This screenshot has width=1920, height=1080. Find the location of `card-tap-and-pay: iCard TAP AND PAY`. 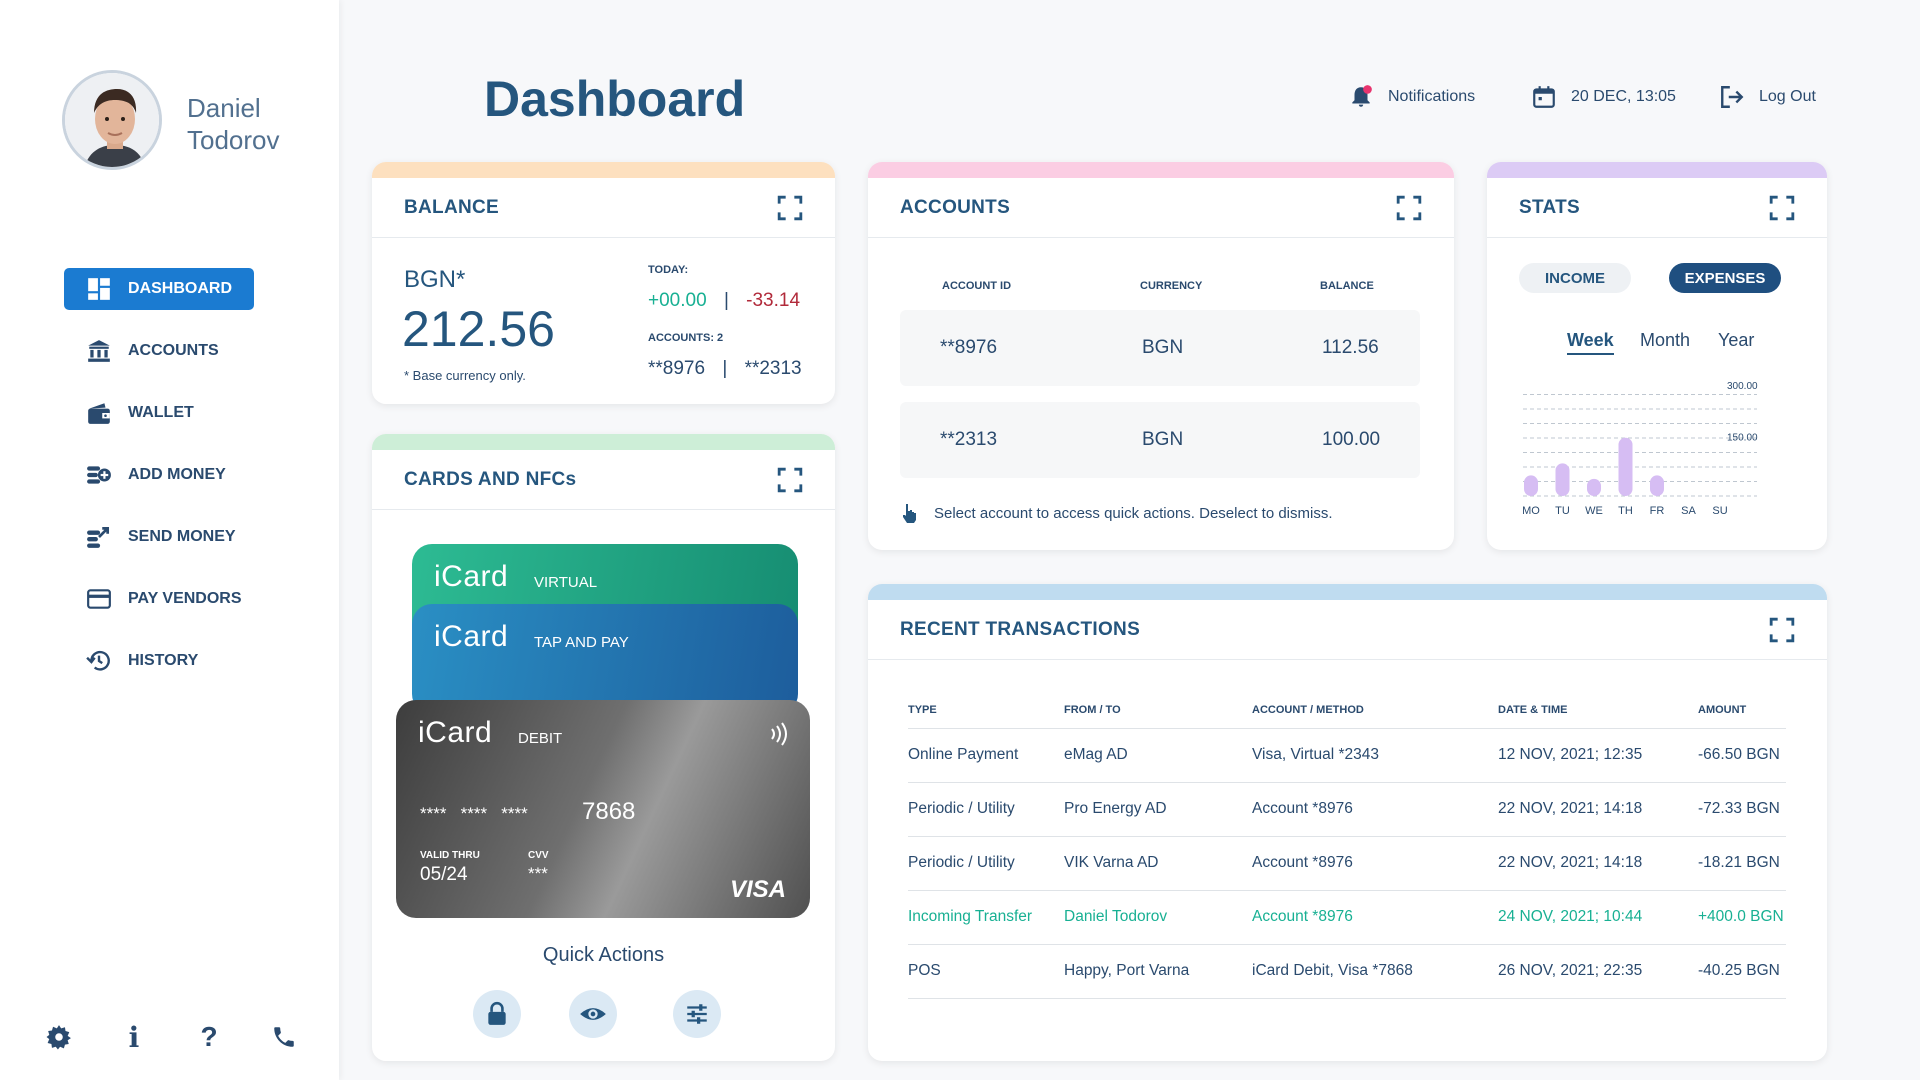

card-tap-and-pay: iCard TAP AND PAY is located at coordinates (605, 659).